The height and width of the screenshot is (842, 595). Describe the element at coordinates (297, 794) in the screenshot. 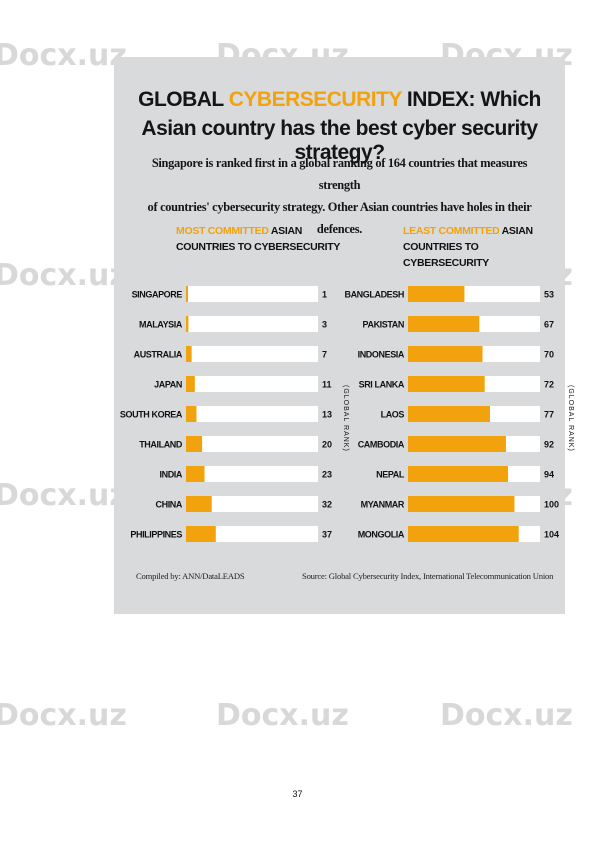

I see `page-number: 37` at that location.